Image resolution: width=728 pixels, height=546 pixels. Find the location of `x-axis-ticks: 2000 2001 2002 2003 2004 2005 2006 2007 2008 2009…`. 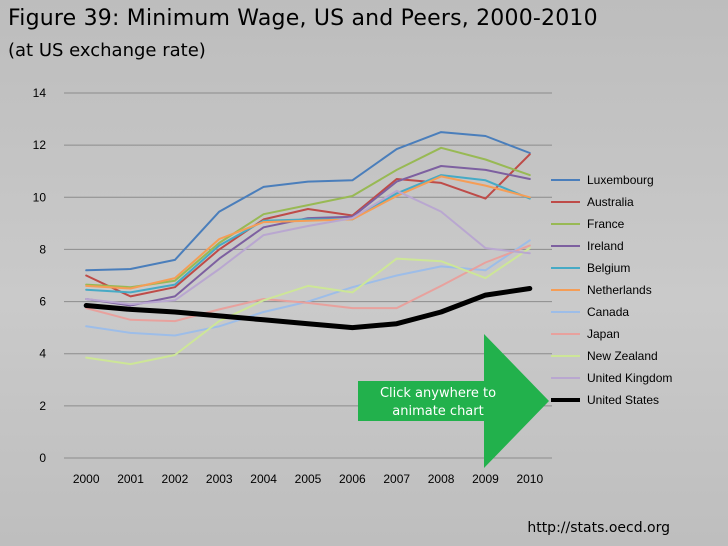

x-axis-ticks: 2000 2001 2002 2003 2004 2005 2006 2007 2008 2009… is located at coordinates (308, 479).